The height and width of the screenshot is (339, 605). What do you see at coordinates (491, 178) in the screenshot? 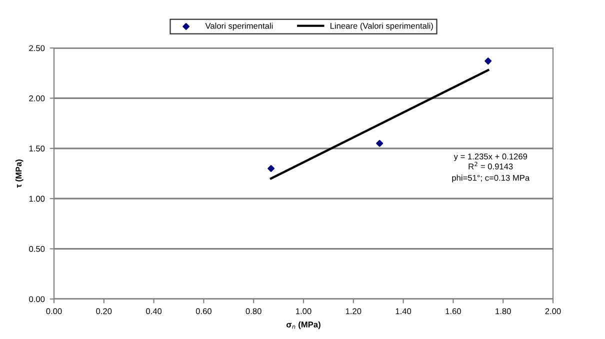
I see `annotation: phi=51°; c=0.13 MPa` at bounding box center [491, 178].